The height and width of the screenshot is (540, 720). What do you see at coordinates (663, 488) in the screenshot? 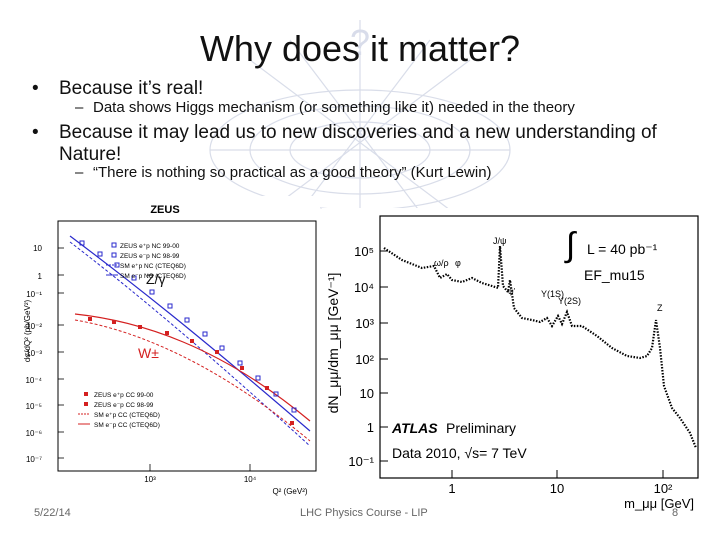
I see `x-tick: 10²` at bounding box center [663, 488].